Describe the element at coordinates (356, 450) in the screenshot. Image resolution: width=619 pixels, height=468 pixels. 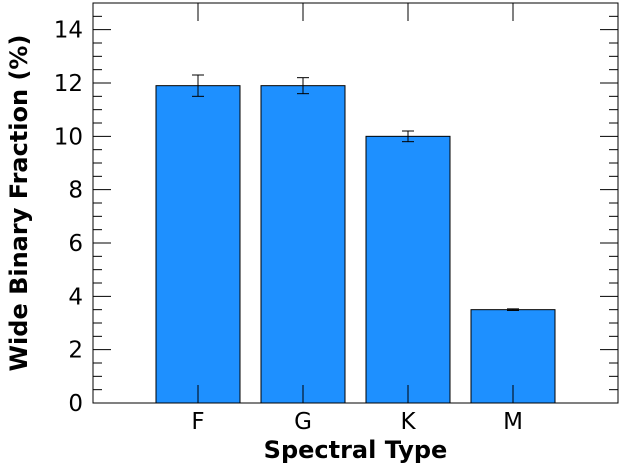
I see `x-axis-label: Spectral Type` at that location.